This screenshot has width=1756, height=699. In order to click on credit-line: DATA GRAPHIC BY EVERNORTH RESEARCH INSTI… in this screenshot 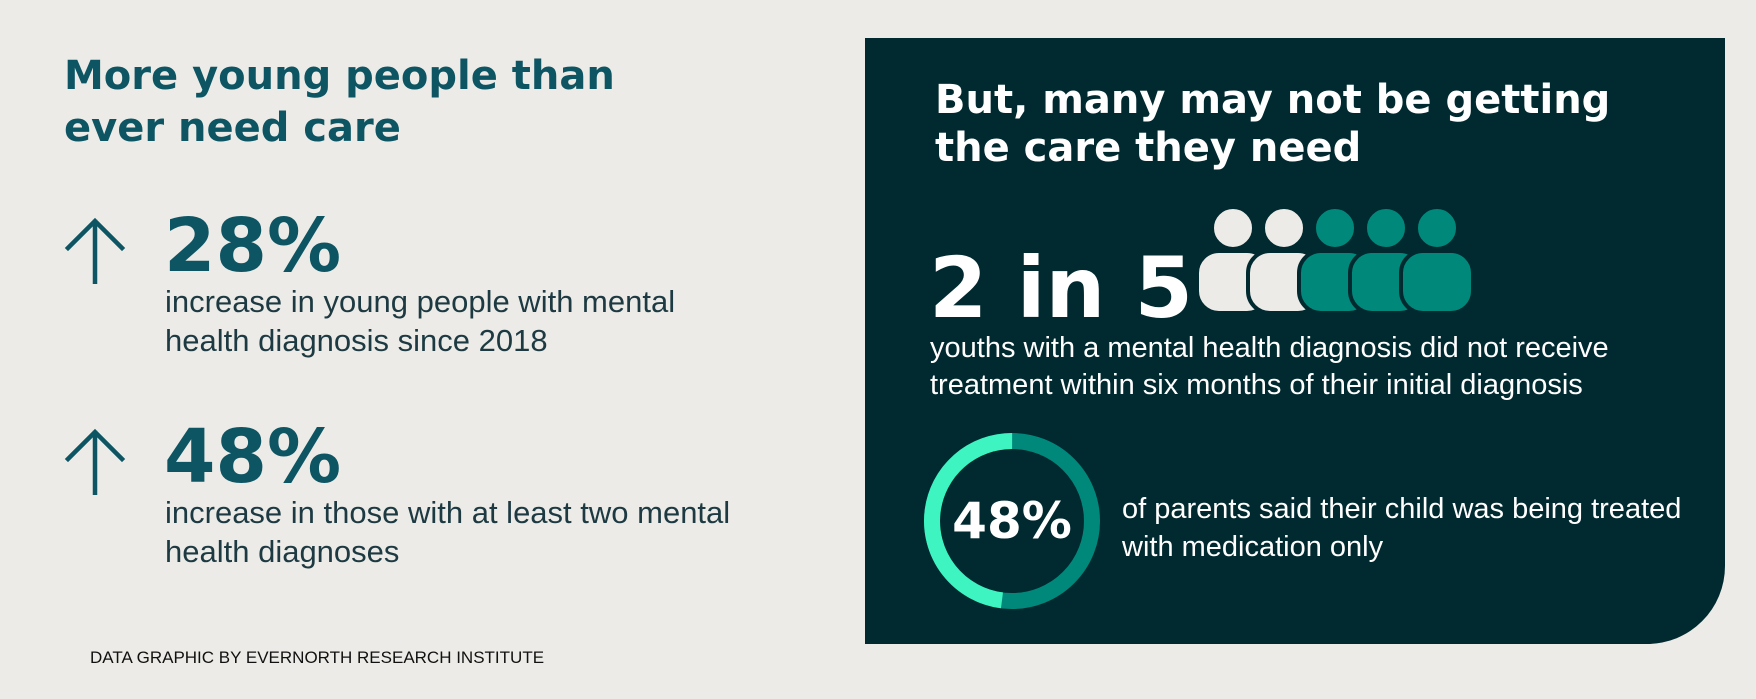, I will do `click(317, 657)`.